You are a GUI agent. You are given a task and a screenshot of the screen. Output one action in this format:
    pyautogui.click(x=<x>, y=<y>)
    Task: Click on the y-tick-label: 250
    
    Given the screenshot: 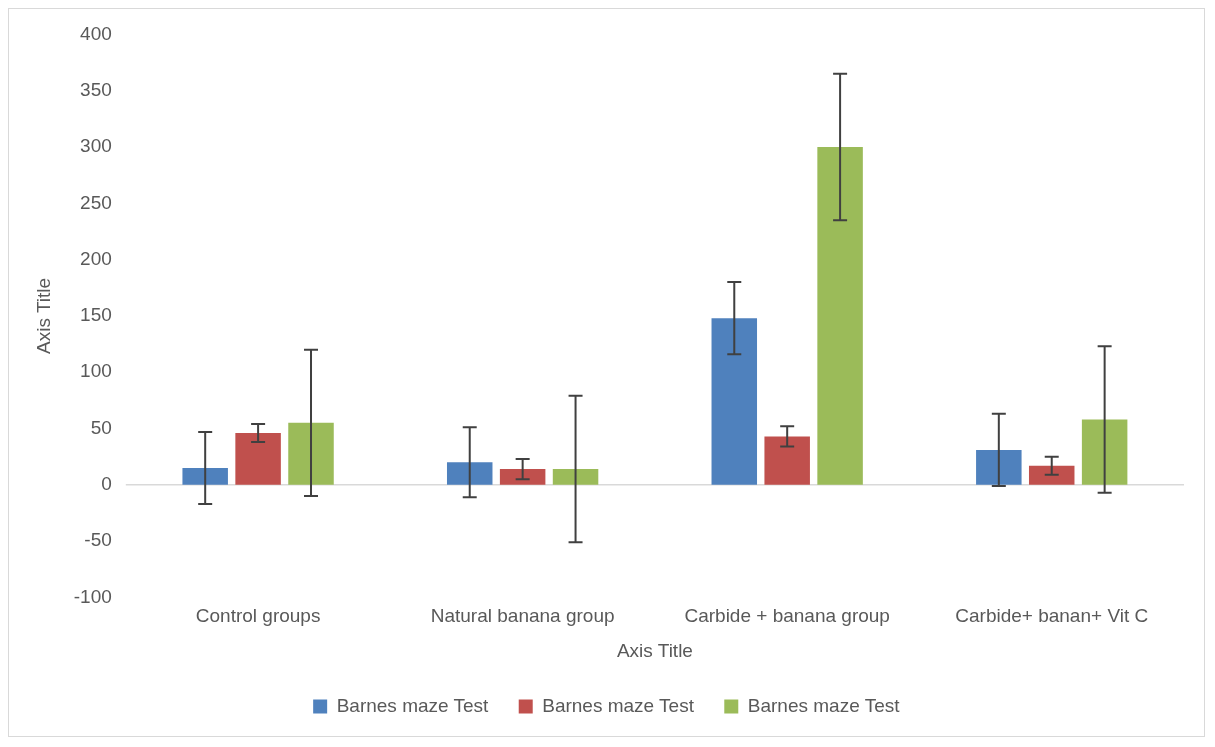 What is the action you would take?
    pyautogui.click(x=96, y=202)
    